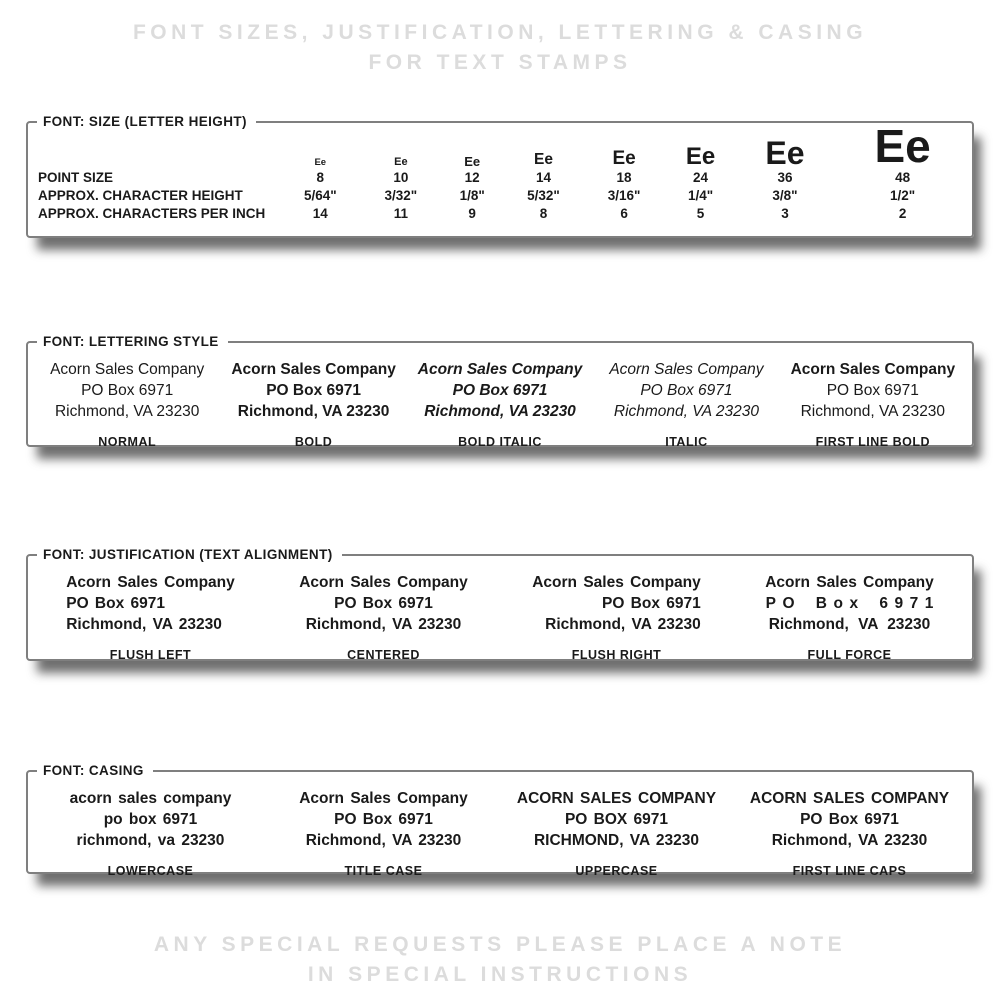 The width and height of the screenshot is (1000, 1000). What do you see at coordinates (500, 62) in the screenshot?
I see `page-title-line2: FOR TEXT STAMPS` at bounding box center [500, 62].